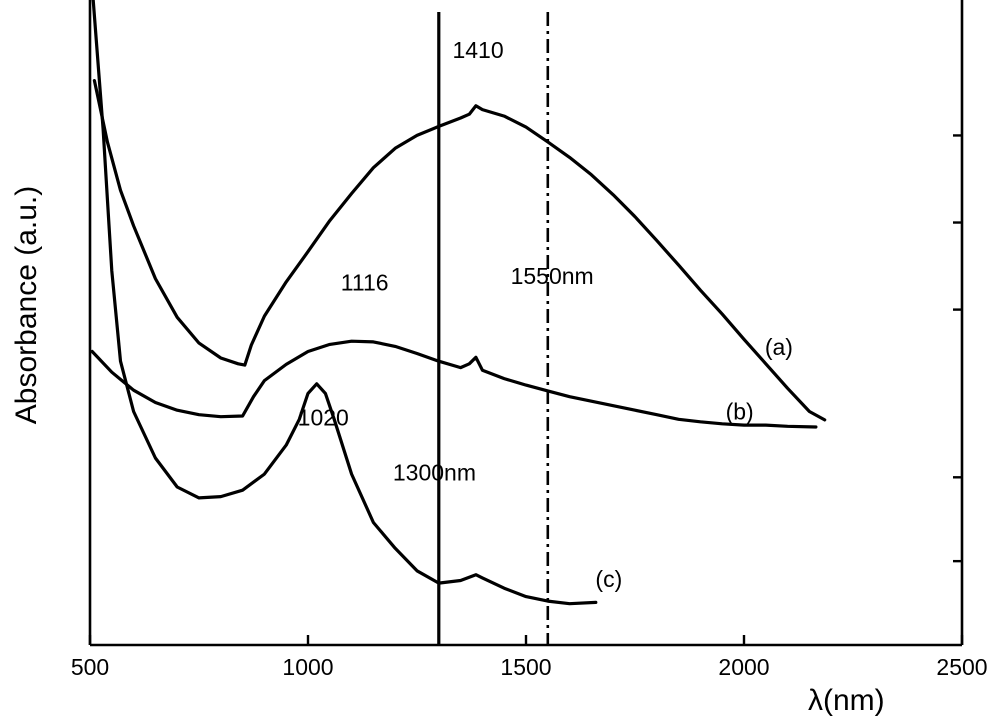  Describe the element at coordinates (779, 347) in the screenshot. I see `annotation-a: (a)` at that location.